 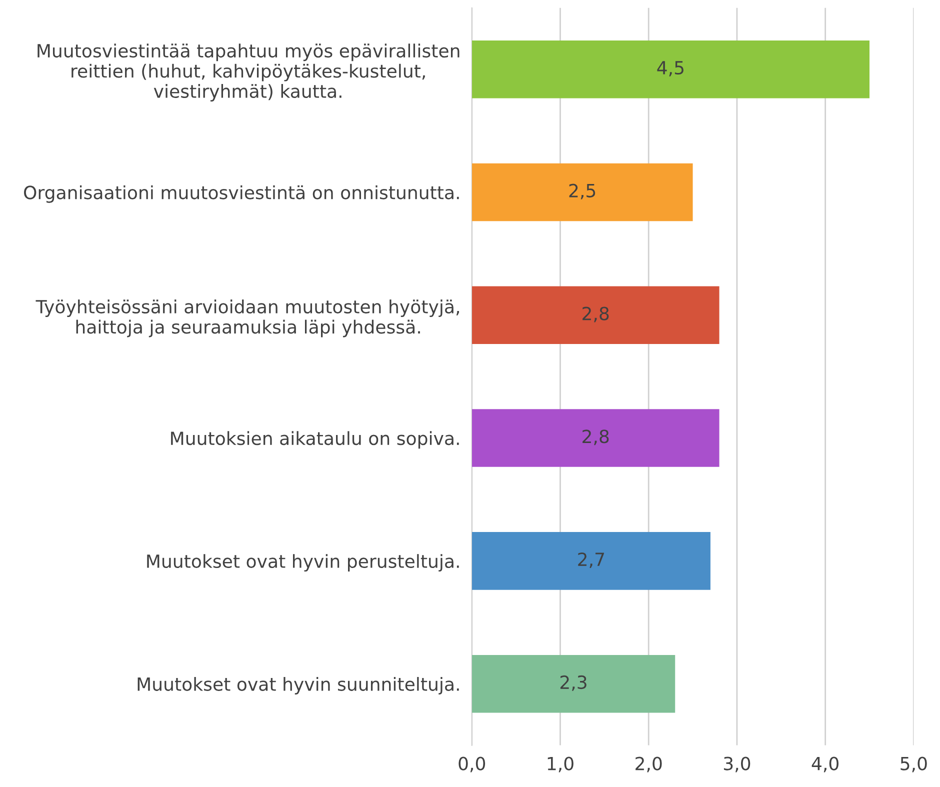 What do you see at coordinates (315, 440) in the screenshot?
I see `y-tick-label: Muutoksien aikataulu on sopiva.` at bounding box center [315, 440].